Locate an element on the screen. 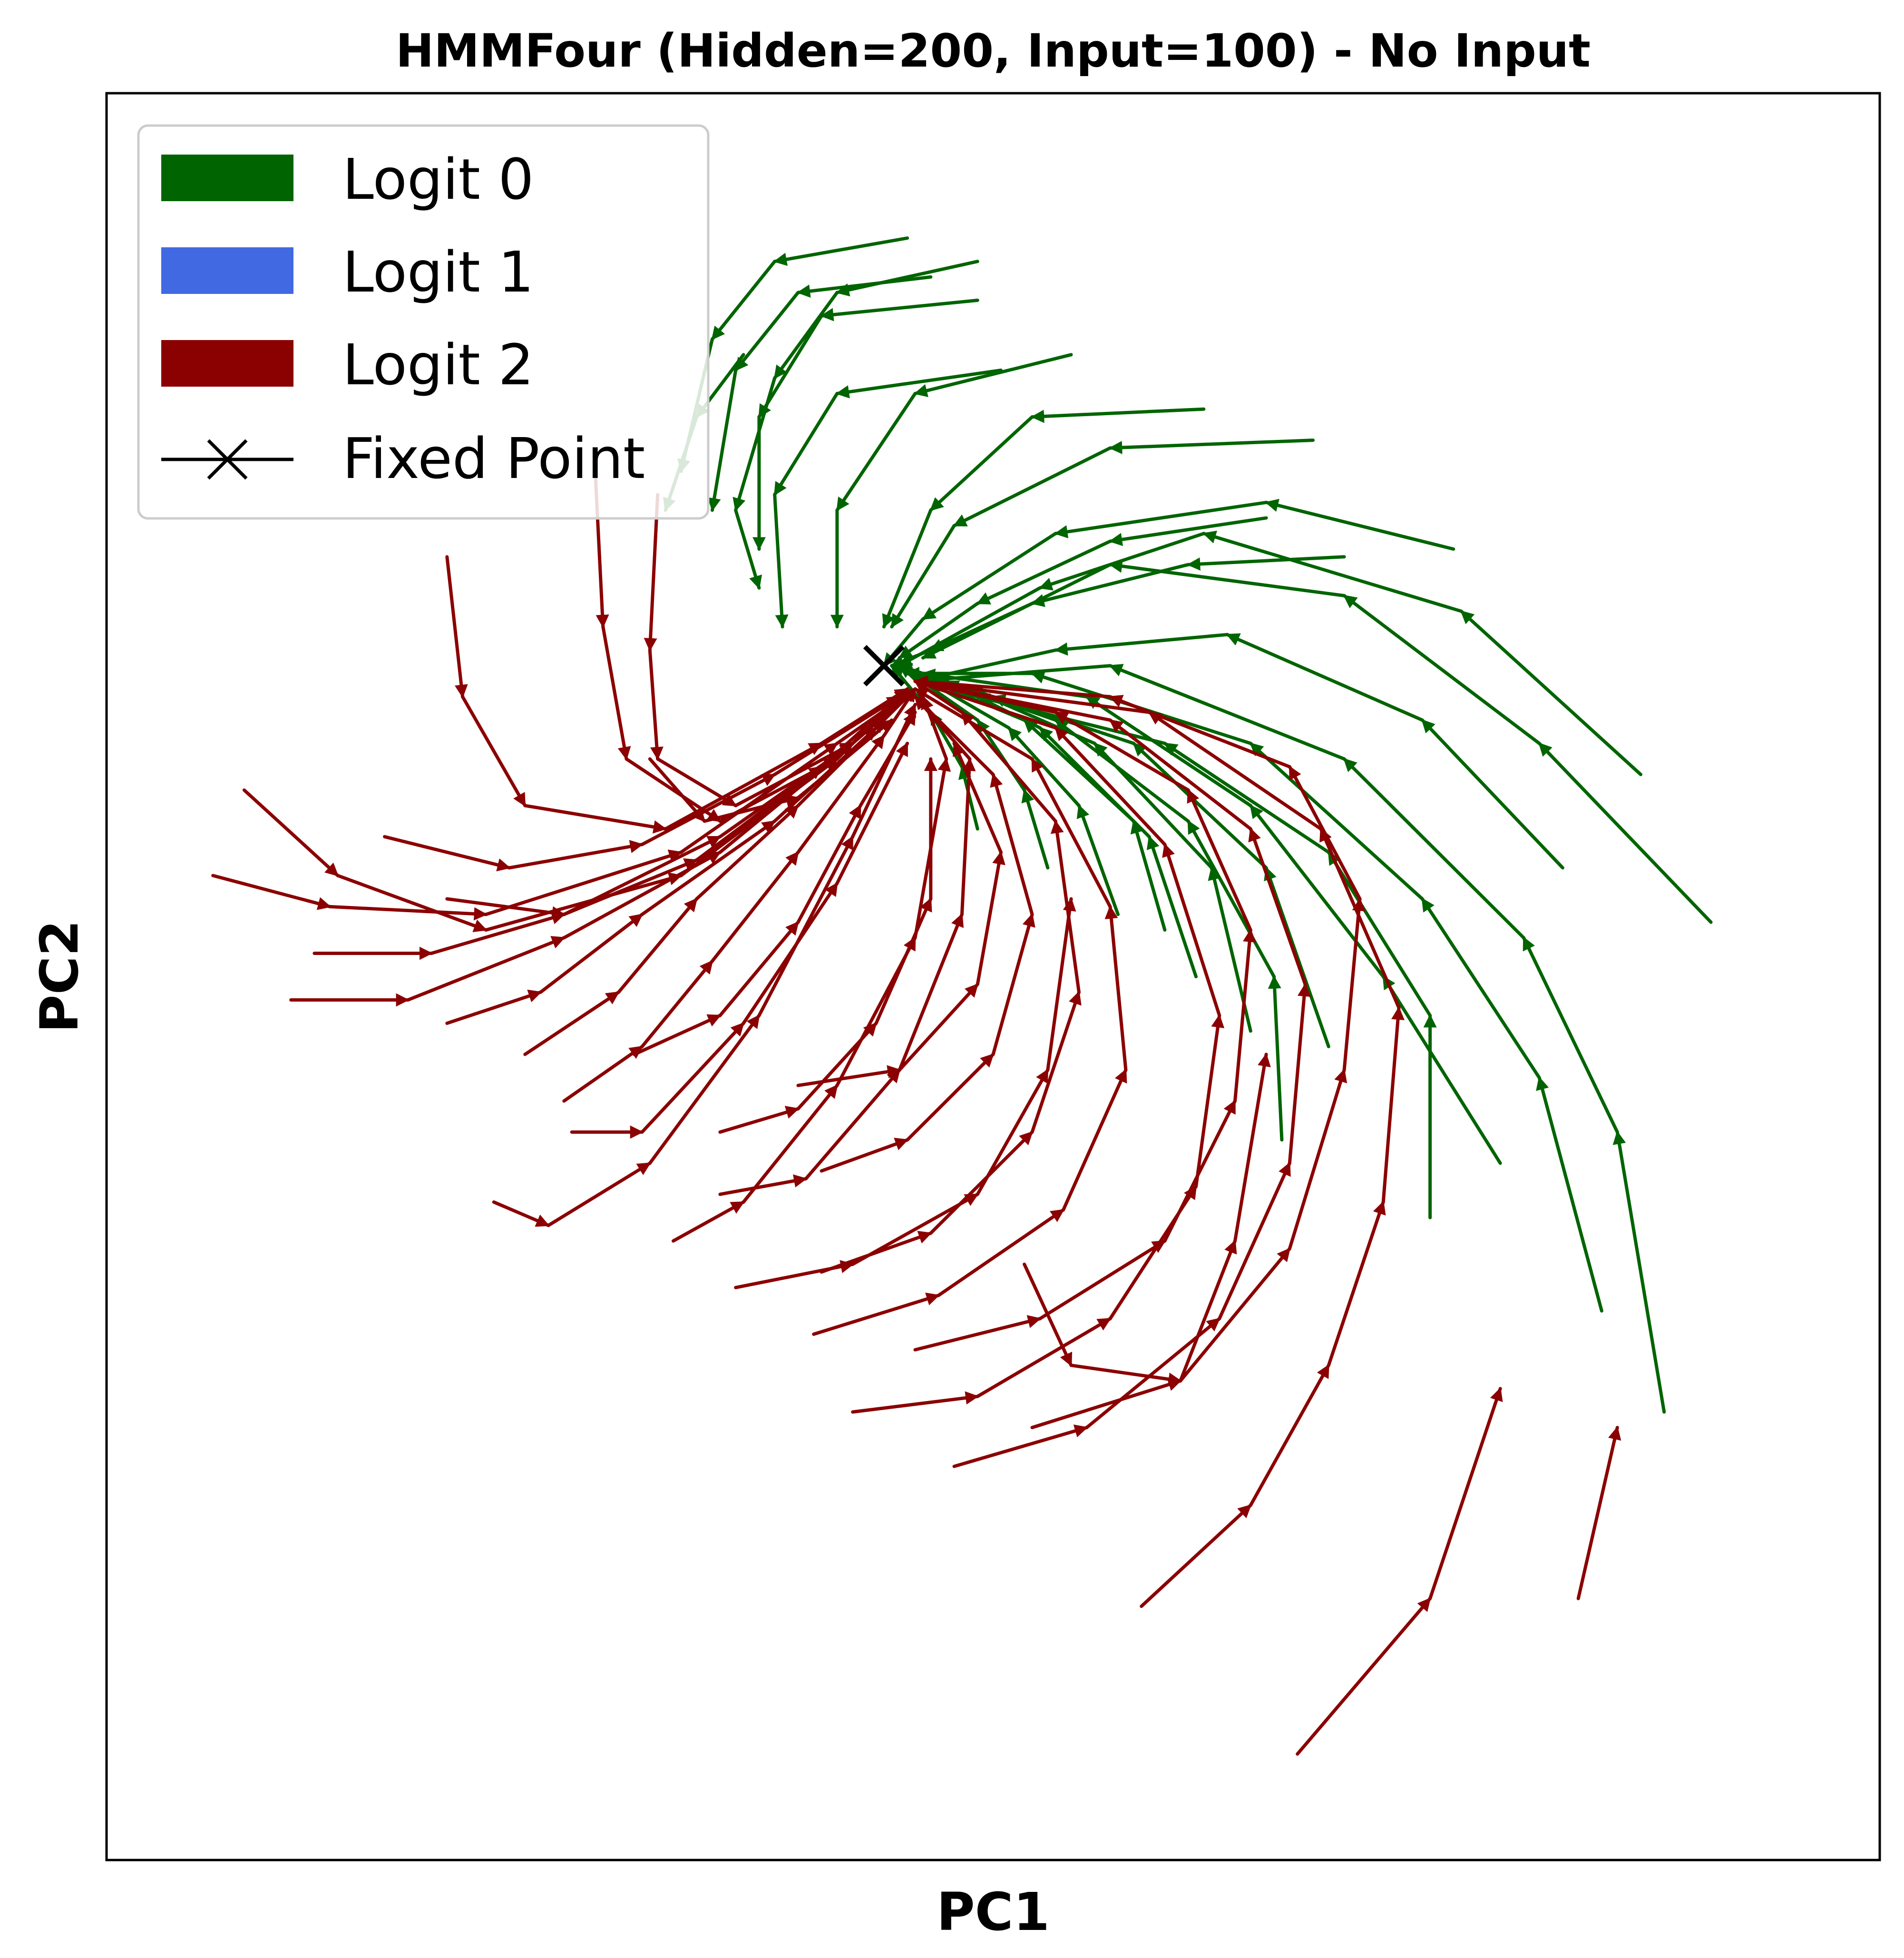 Image resolution: width=1904 pixels, height=1958 pixels. y-axis-label: PC2 is located at coordinates (59, 976).